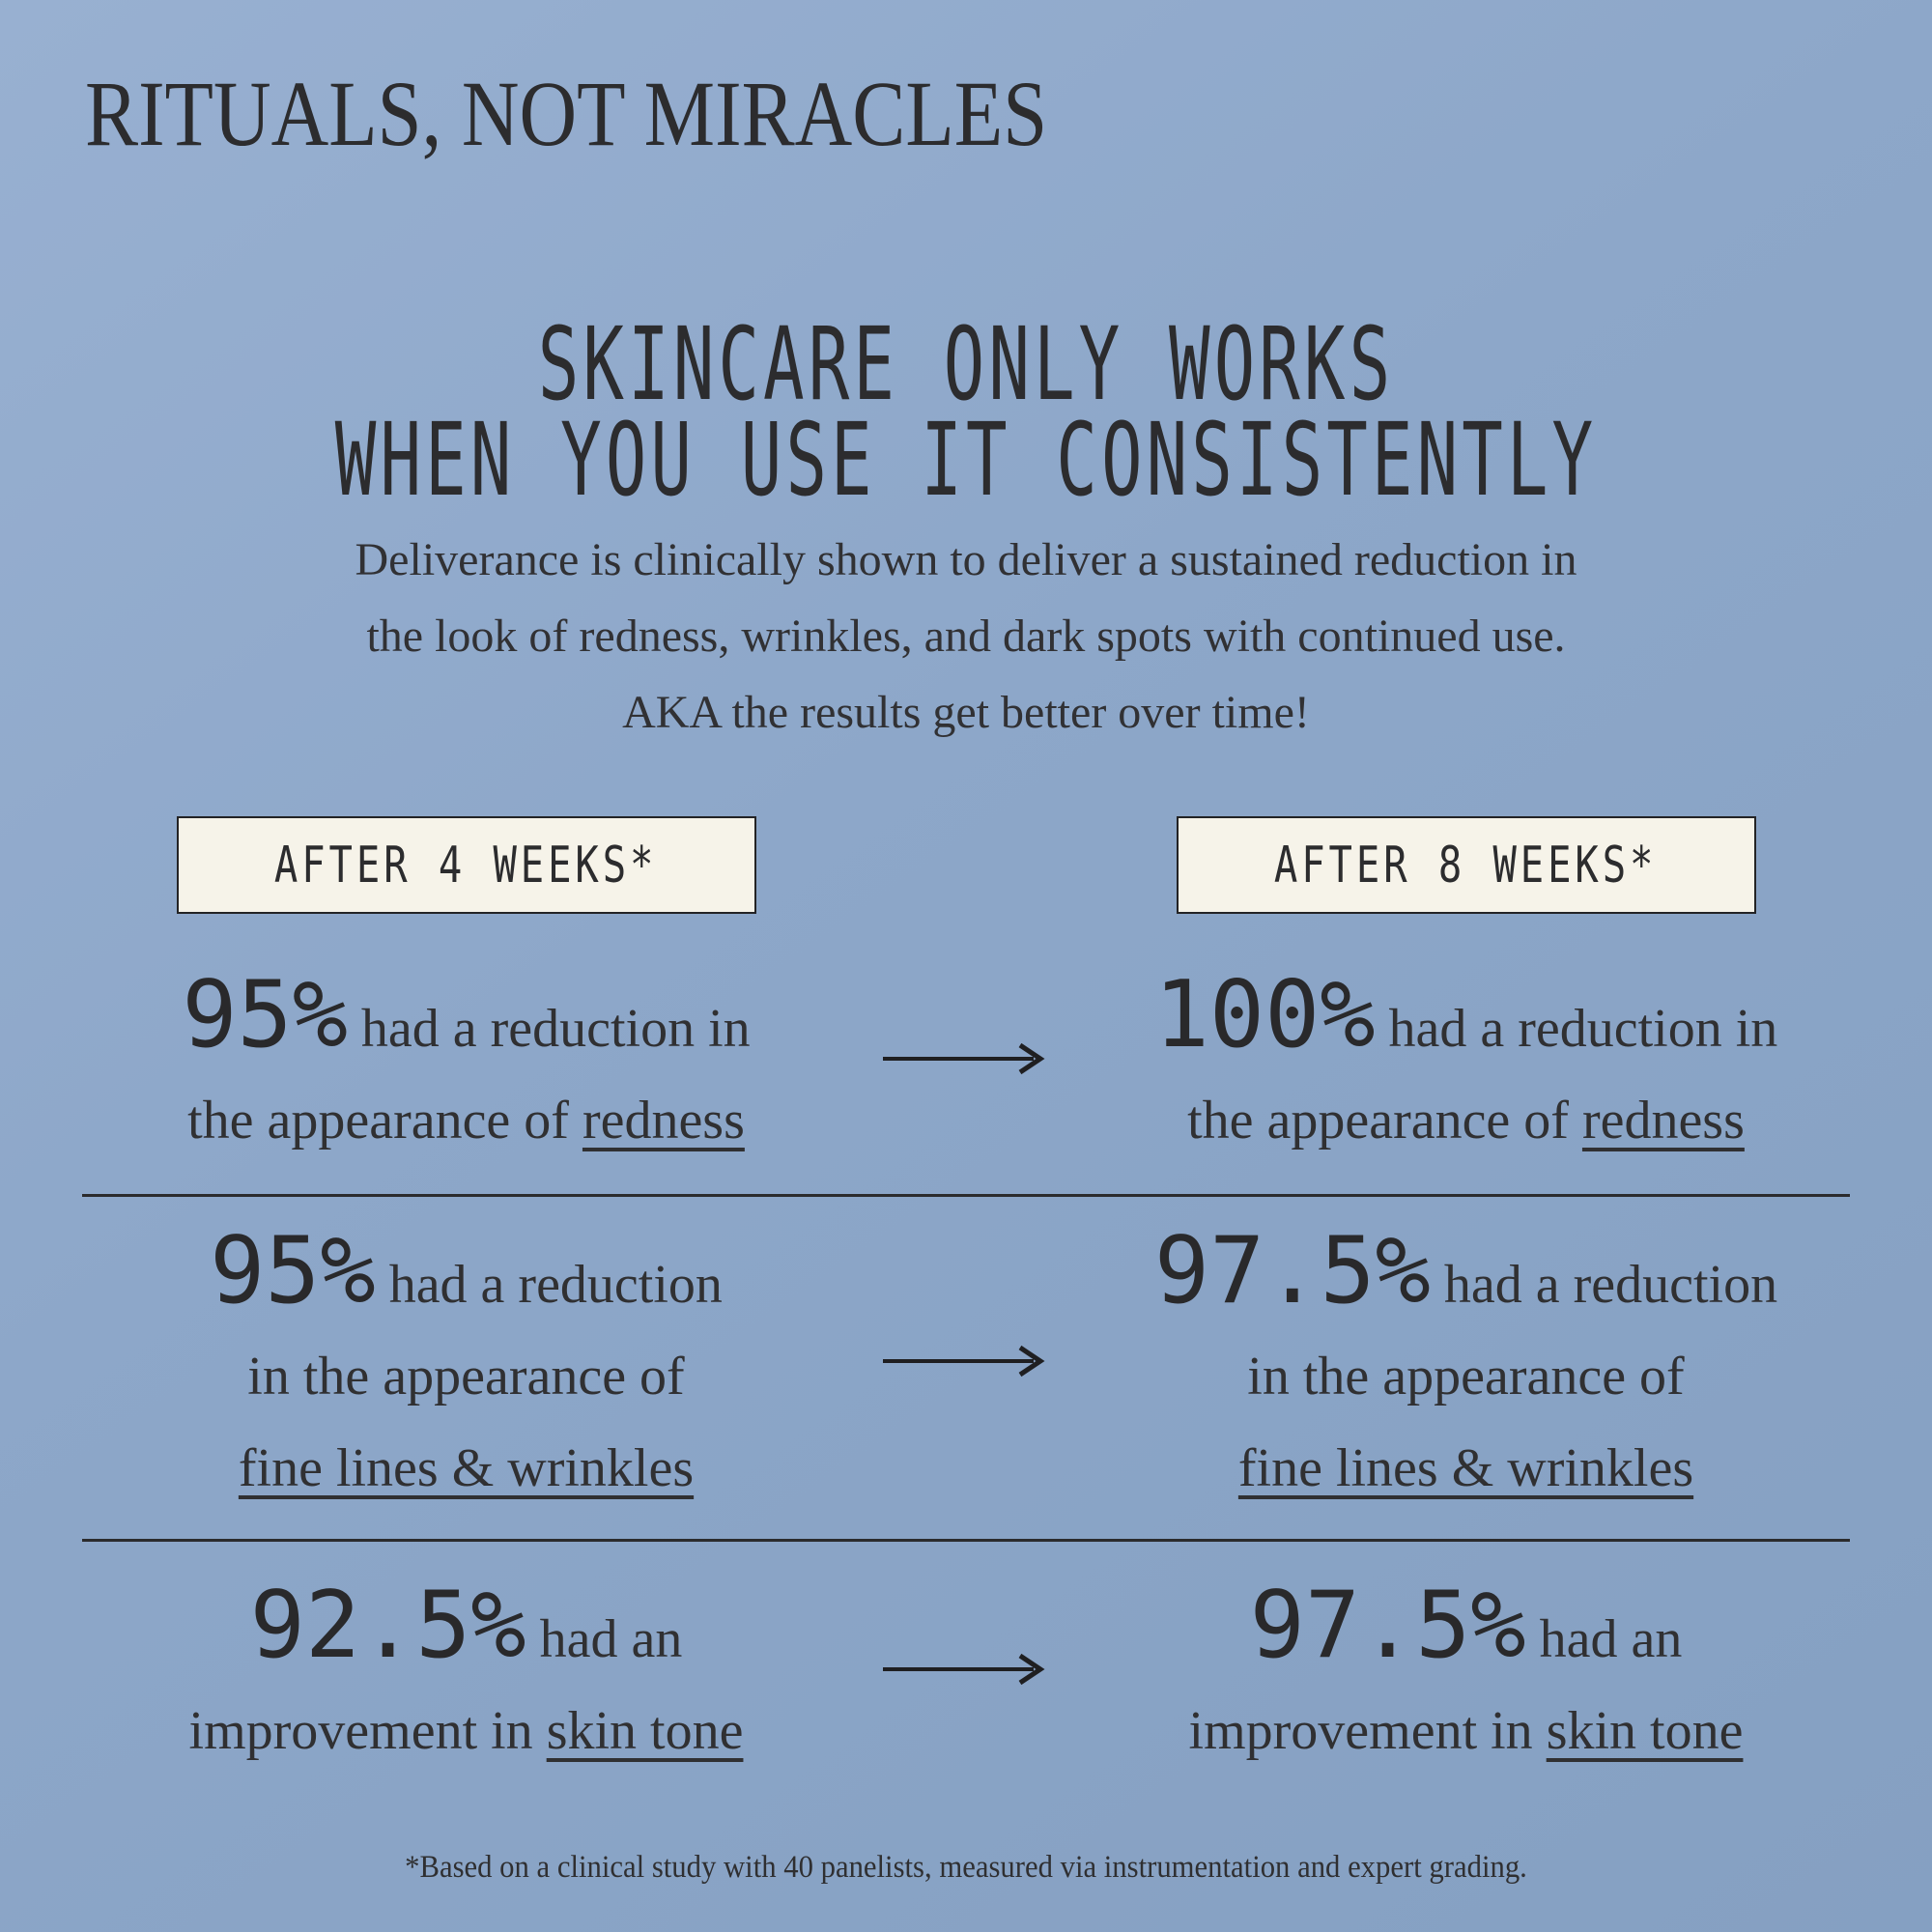 The height and width of the screenshot is (1932, 1932). I want to click on stat-line: 95% had a reduction in, so click(466, 1022).